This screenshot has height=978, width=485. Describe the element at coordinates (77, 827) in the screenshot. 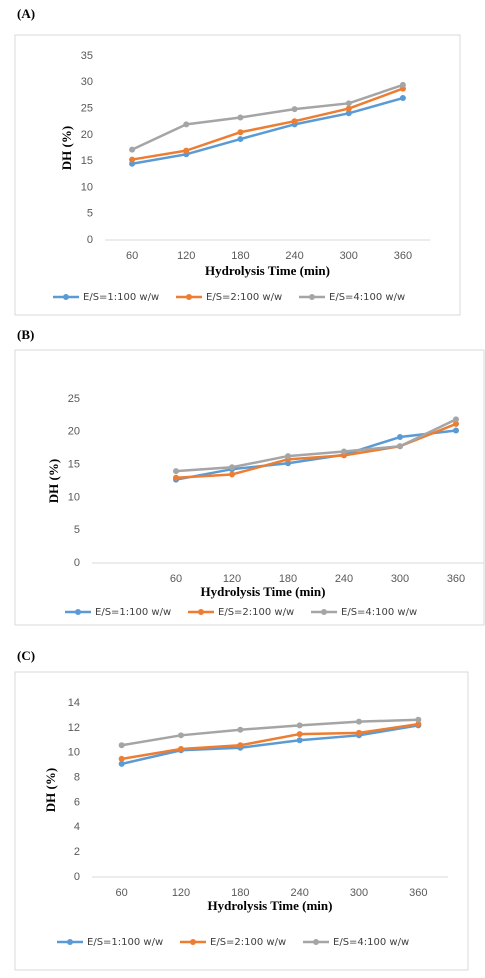

I see `y-tick-label: 4` at that location.